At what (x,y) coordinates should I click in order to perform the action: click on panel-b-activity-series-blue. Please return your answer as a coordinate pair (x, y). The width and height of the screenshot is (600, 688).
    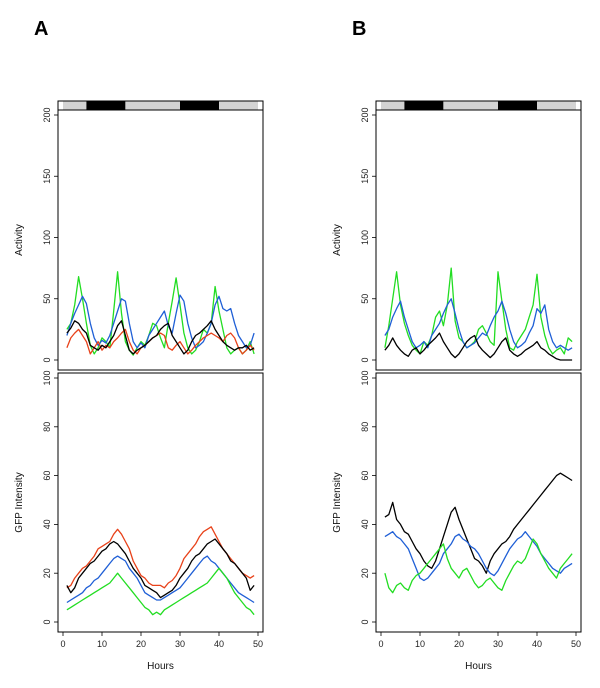
    Looking at the image, I should click on (478, 324).